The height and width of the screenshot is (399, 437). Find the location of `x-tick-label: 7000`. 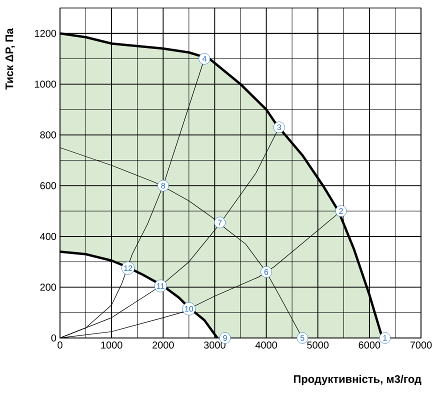

x-tick-label: 7000 is located at coordinates (421, 345).